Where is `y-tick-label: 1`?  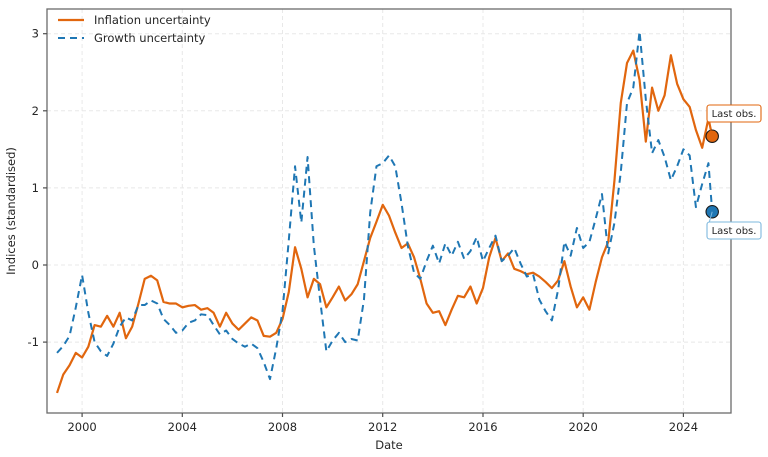
y-tick-label: 1 is located at coordinates (35, 188).